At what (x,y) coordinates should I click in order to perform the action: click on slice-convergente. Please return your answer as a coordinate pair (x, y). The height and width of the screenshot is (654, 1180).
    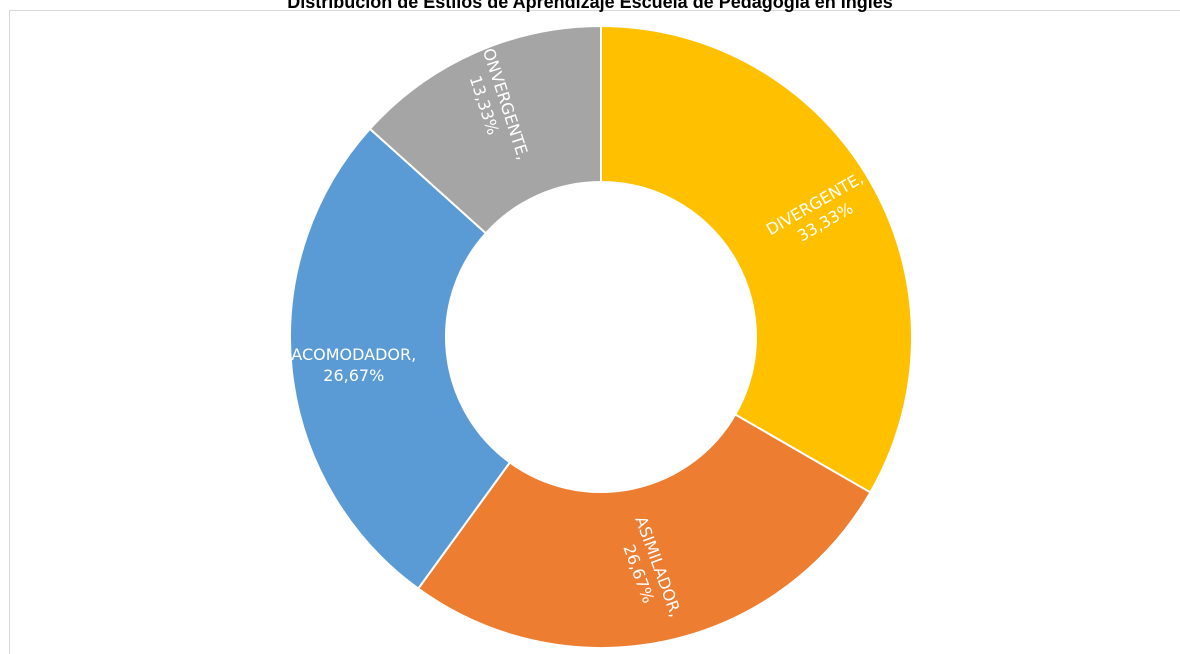
    Looking at the image, I should click on (485, 129).